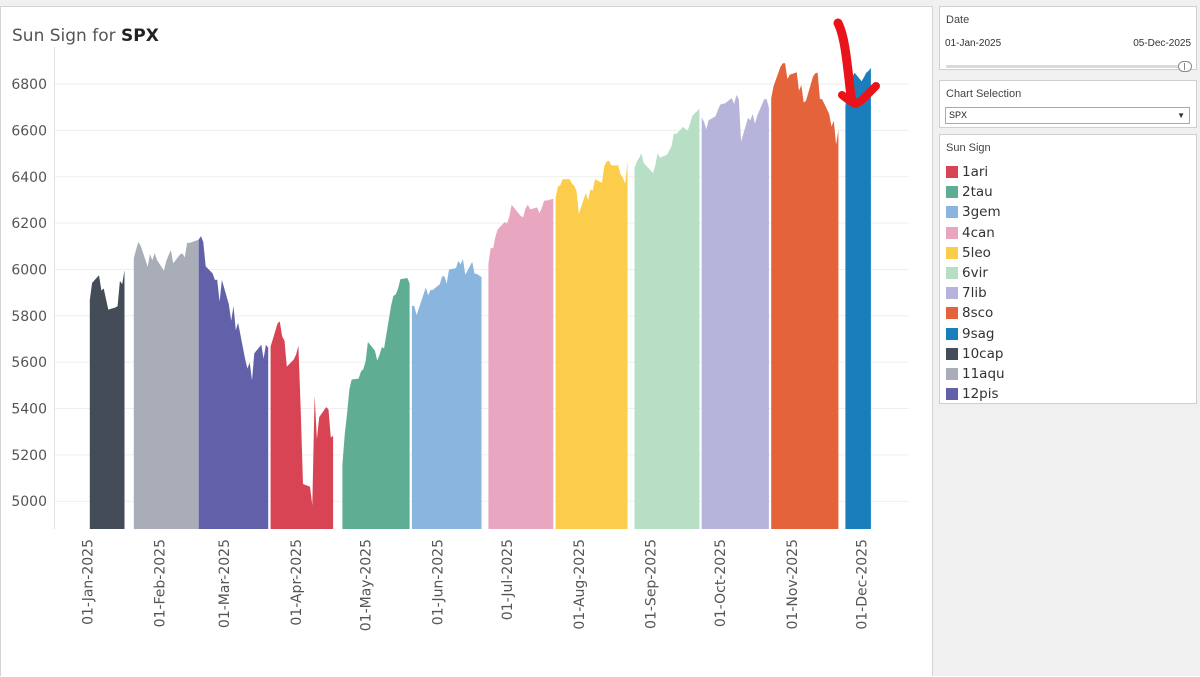 The height and width of the screenshot is (677, 1200). What do you see at coordinates (297, 582) in the screenshot?
I see `x-tick-label: 01-Apr-2025` at bounding box center [297, 582].